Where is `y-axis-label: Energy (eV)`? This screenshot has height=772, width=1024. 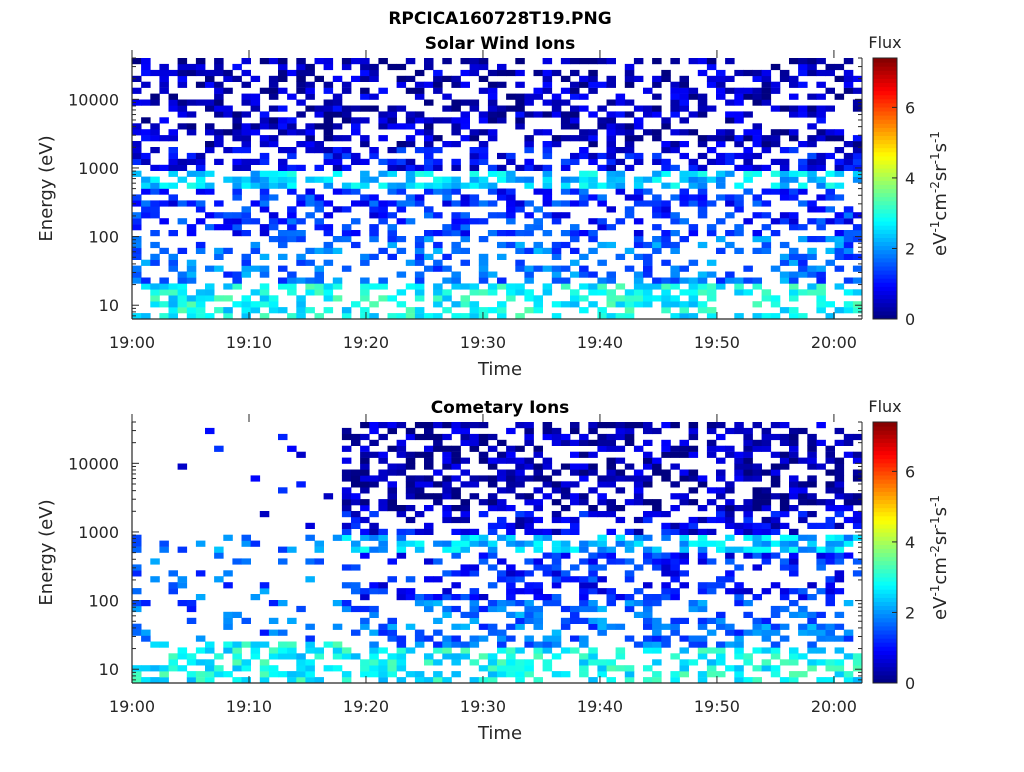 y-axis-label: Energy (eV) is located at coordinates (46, 552).